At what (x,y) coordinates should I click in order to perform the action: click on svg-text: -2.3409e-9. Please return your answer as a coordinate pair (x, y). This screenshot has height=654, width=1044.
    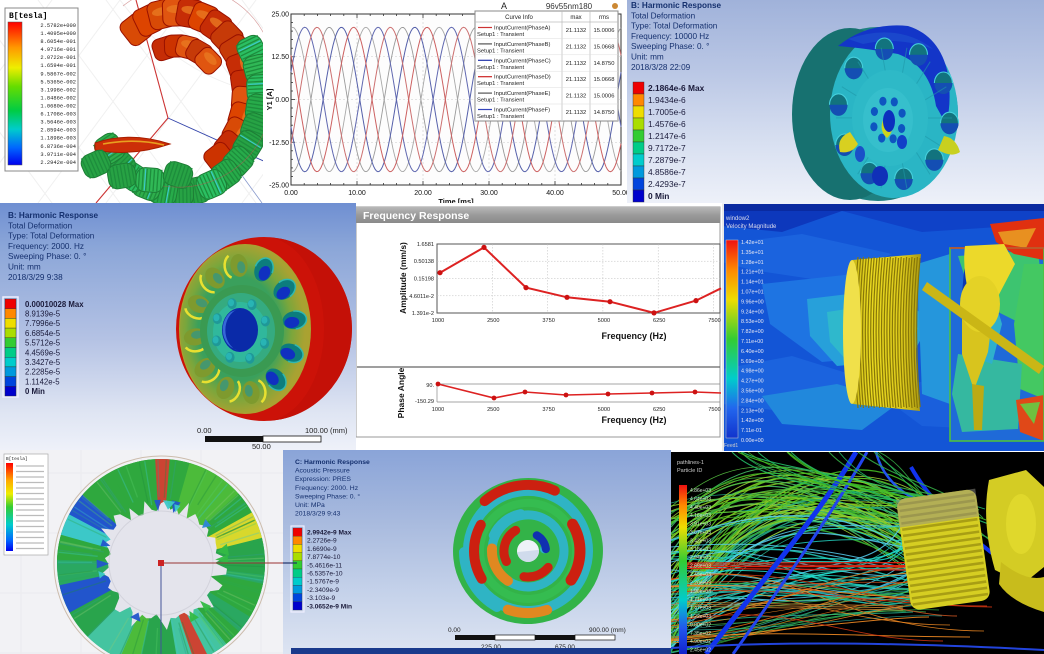
    Looking at the image, I should click on (323, 590).